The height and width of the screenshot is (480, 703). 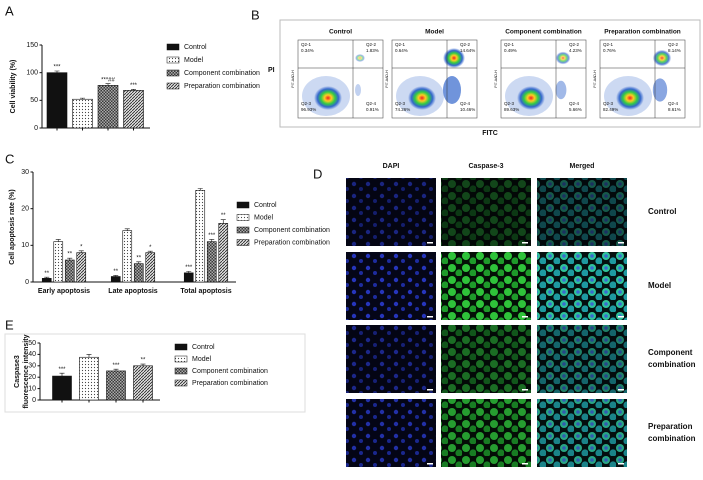 I want to click on plot-axis-title: PI7-AAD-H, so click(x=293, y=79).